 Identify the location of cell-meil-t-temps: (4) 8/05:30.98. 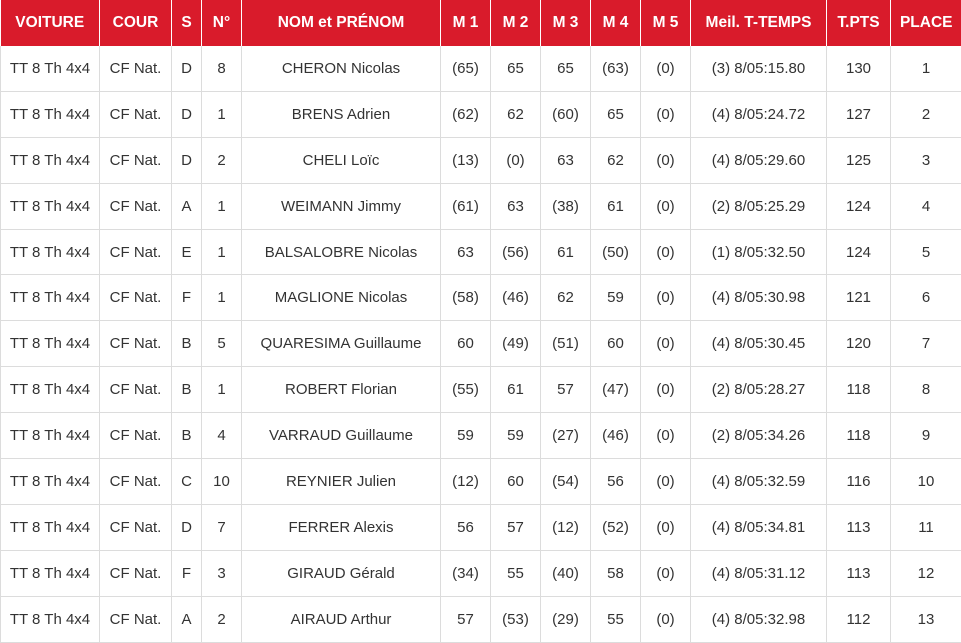
(759, 298).